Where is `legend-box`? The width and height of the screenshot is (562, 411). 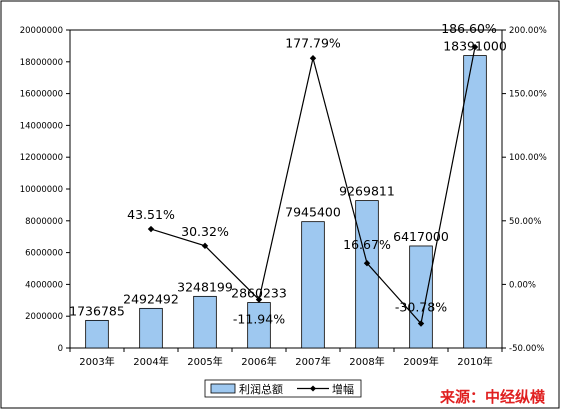
legend-box is located at coordinates (283, 388).